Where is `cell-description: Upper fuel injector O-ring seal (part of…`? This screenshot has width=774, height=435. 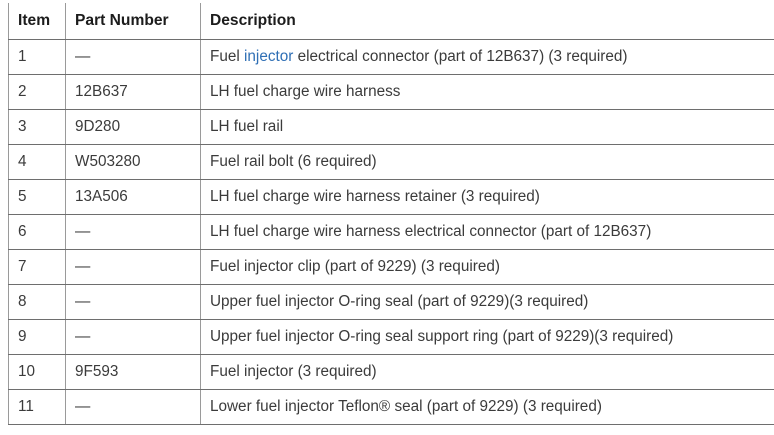
cell-description: Upper fuel injector O-ring seal (part of… is located at coordinates (487, 302).